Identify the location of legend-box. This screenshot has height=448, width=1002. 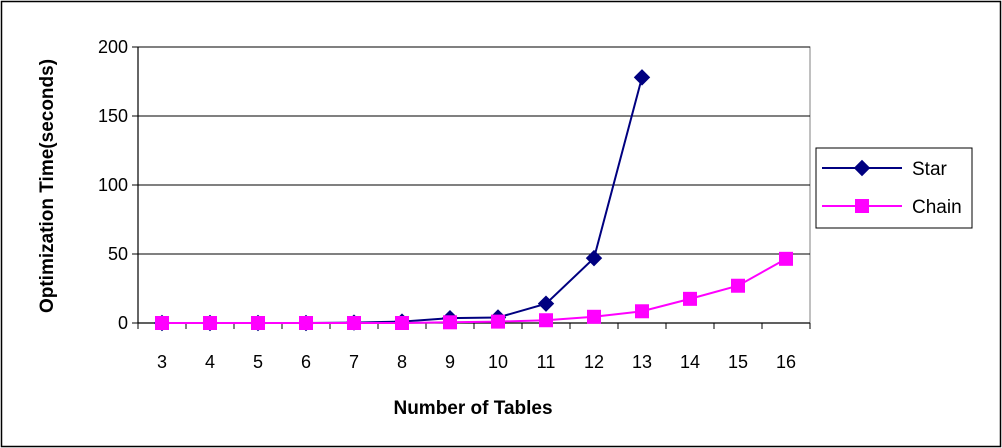
(894, 188).